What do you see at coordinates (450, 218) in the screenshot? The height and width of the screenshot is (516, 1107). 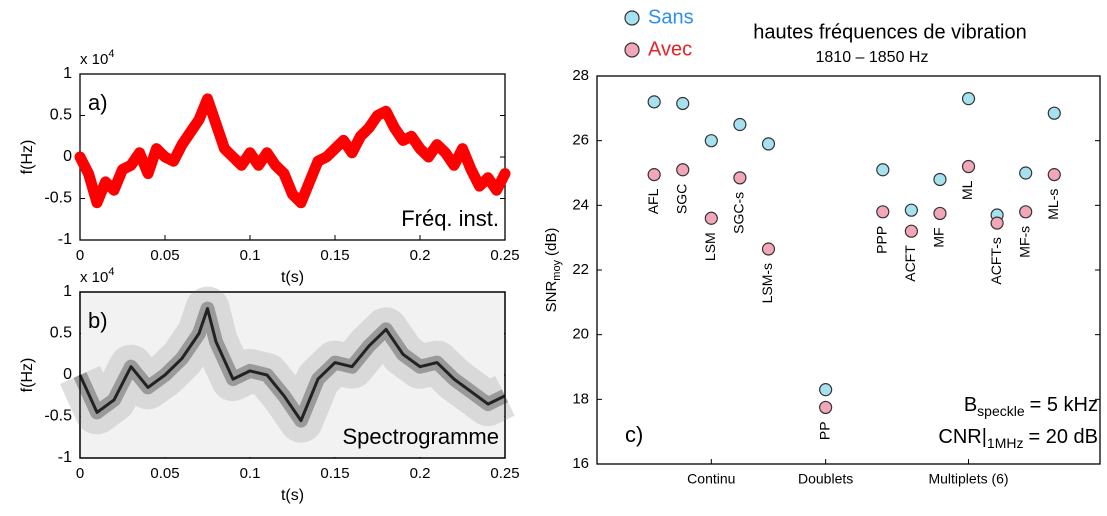 I see `panel-annotation: Fréq. inst.` at bounding box center [450, 218].